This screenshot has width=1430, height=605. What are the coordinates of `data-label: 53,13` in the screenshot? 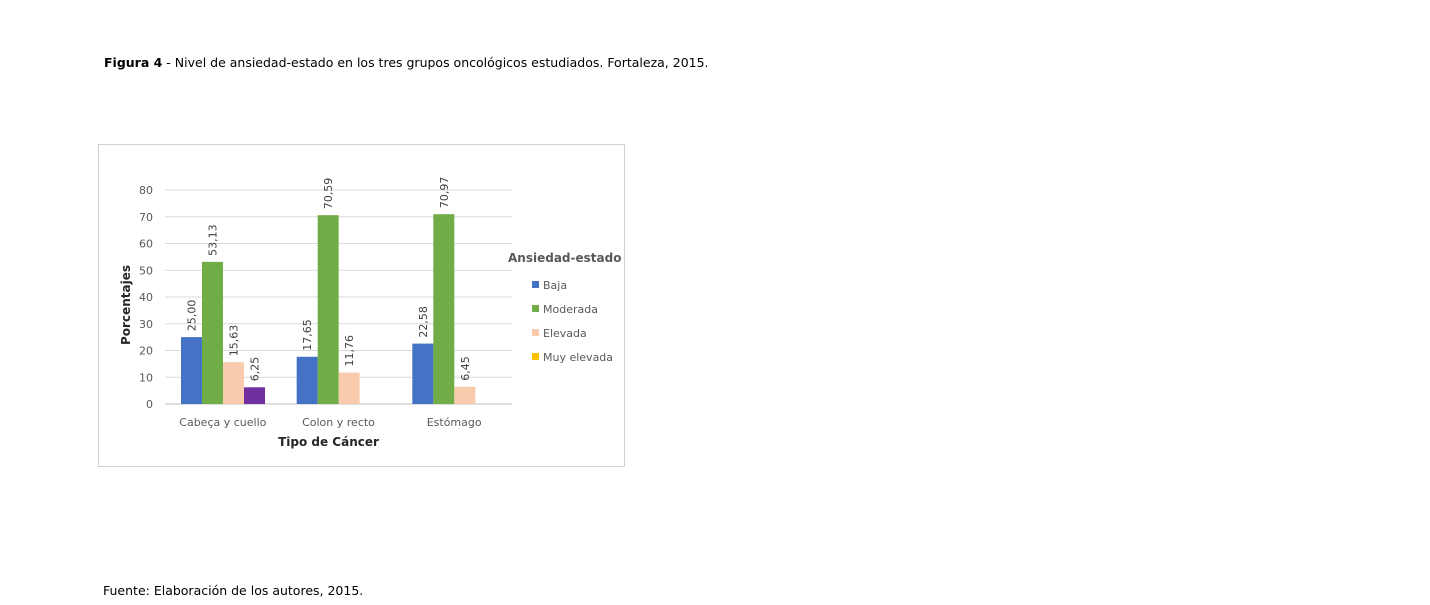 It's located at (213, 240).